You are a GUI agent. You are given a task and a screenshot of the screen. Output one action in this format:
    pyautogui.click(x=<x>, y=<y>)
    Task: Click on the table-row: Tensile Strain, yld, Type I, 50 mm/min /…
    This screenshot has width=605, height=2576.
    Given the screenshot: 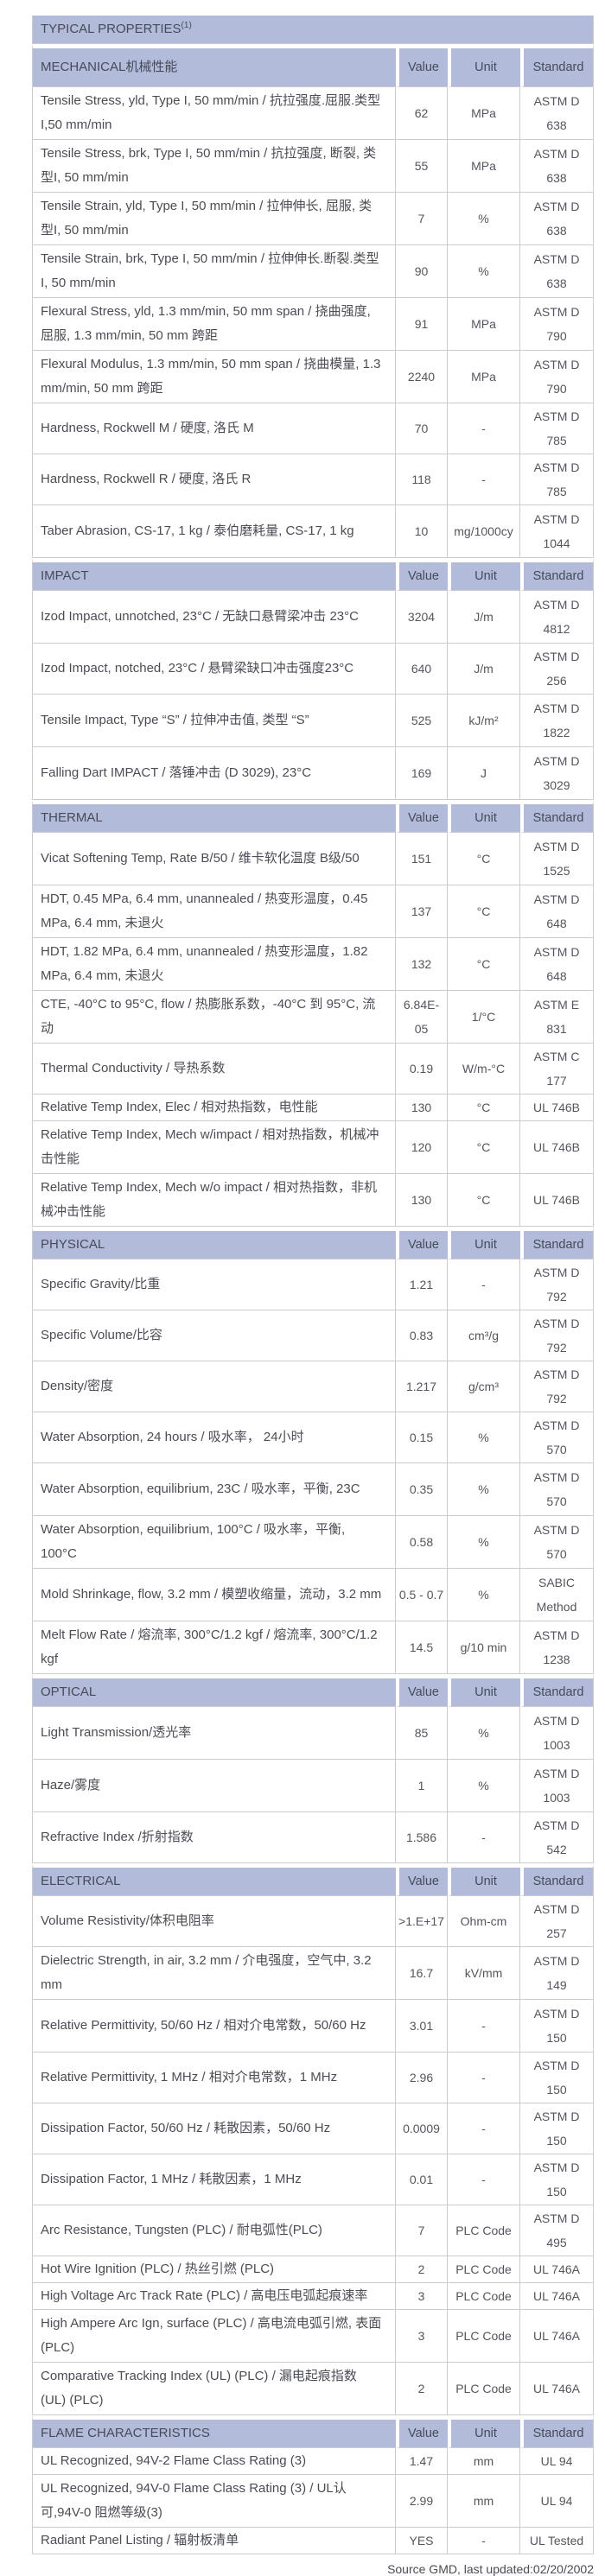 What is the action you would take?
    pyautogui.click(x=313, y=219)
    